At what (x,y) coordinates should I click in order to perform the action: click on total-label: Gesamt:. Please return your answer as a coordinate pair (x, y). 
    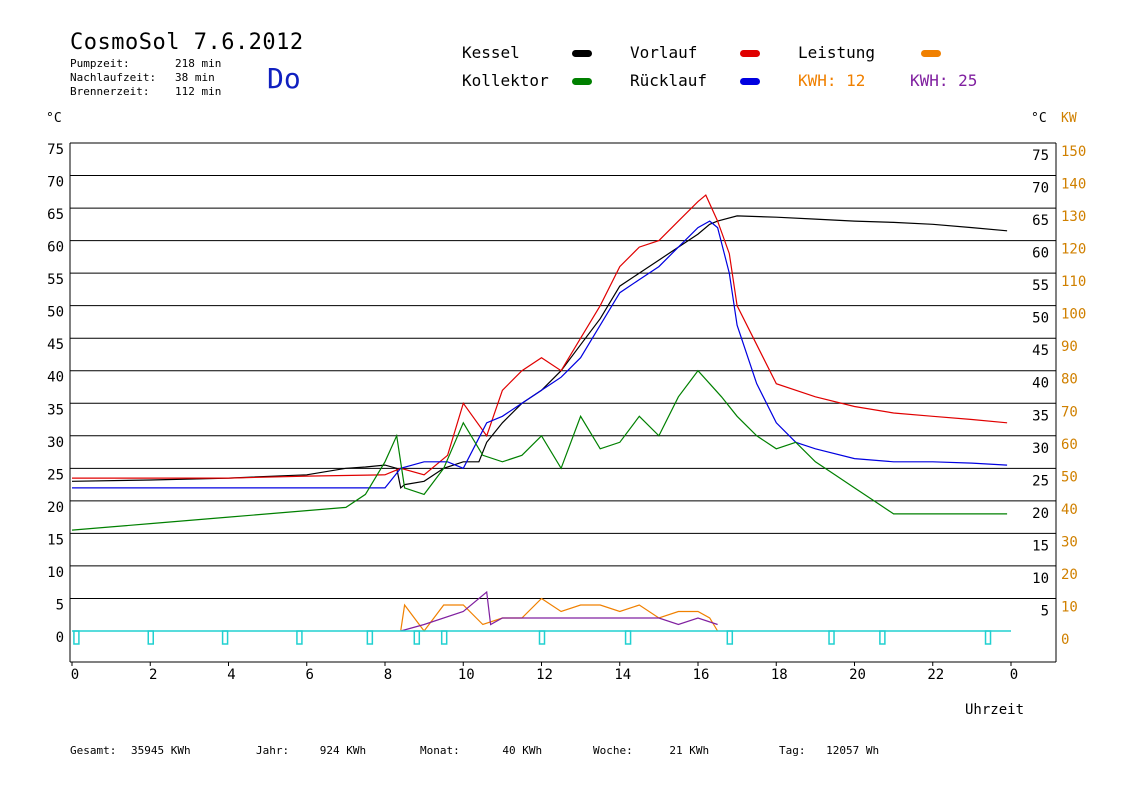
    Looking at the image, I should click on (93, 750).